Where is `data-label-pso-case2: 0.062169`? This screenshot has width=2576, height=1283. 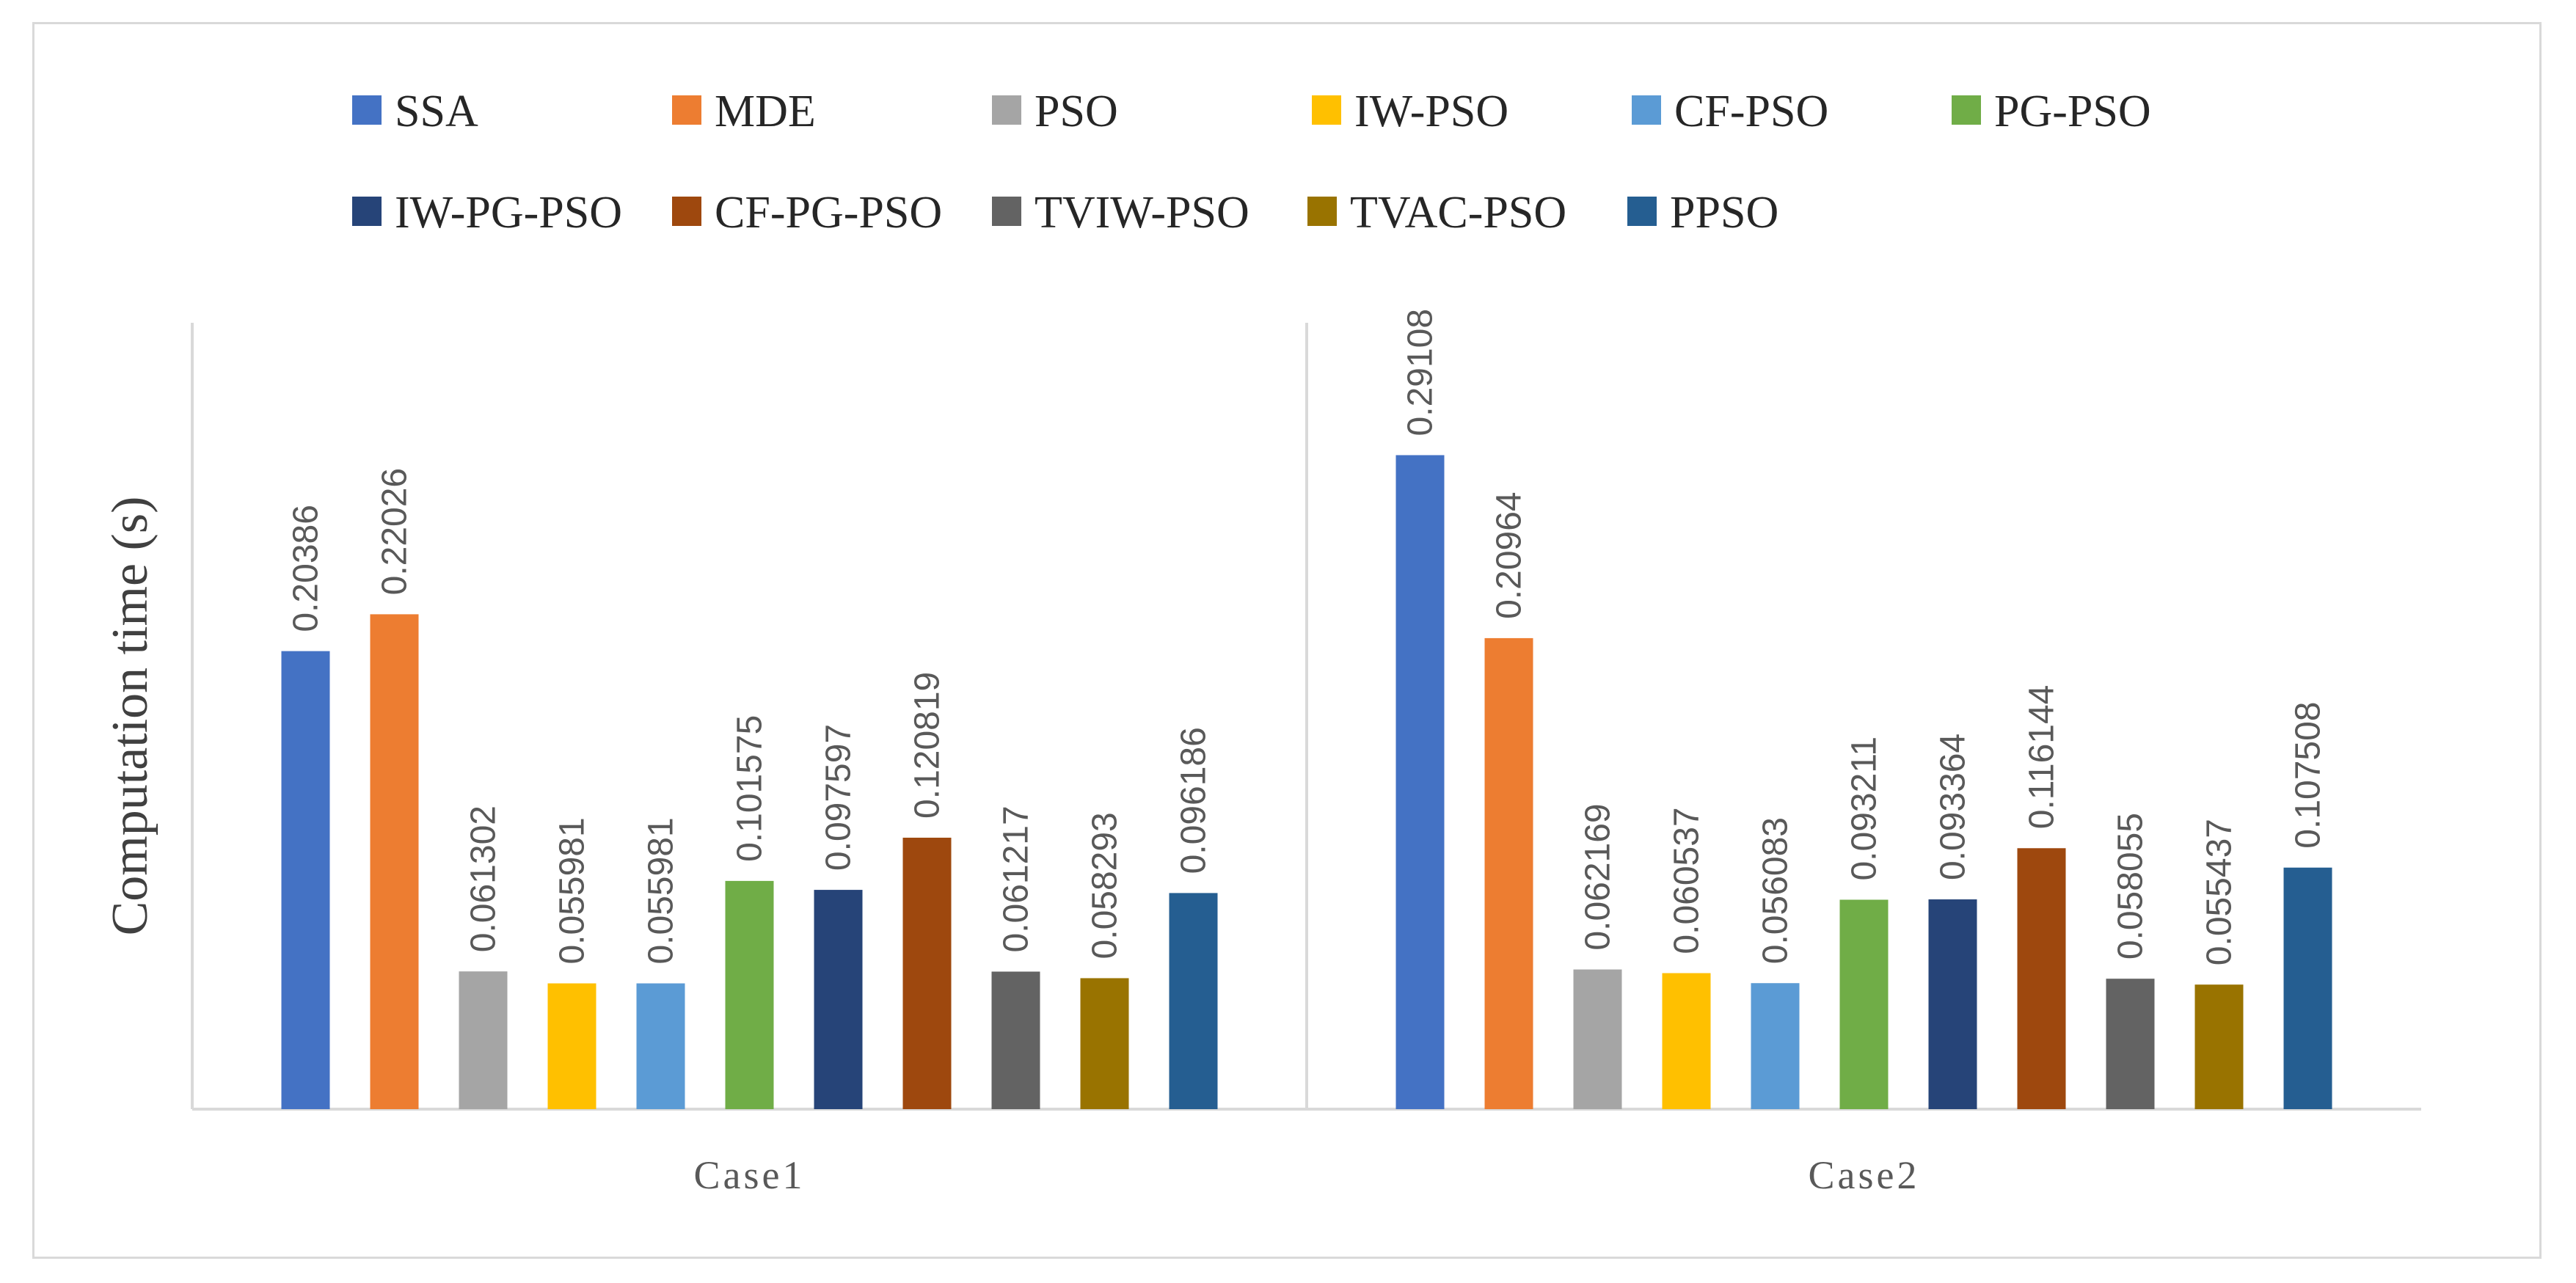 data-label-pso-case2: 0.062169 is located at coordinates (1599, 876).